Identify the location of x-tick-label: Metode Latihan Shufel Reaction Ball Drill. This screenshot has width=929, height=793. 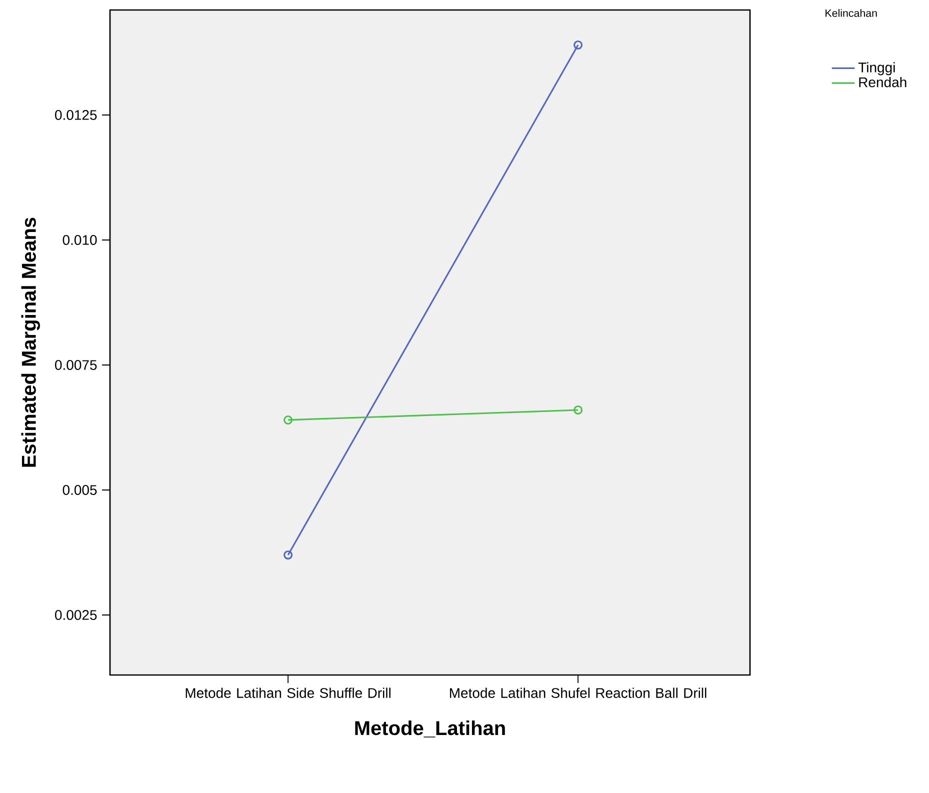
(578, 693).